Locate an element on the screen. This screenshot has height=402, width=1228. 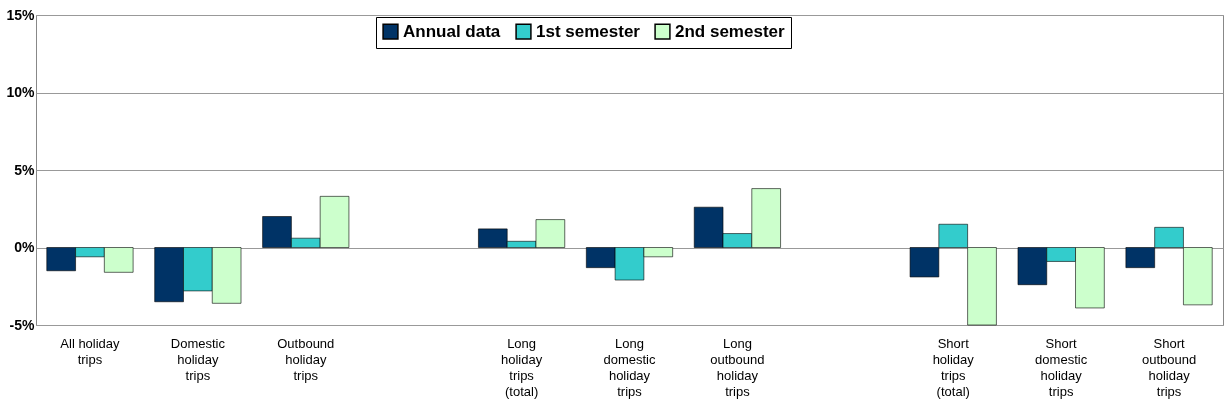
x-tick-label: Long holiday trips (total) is located at coordinates (521, 367).